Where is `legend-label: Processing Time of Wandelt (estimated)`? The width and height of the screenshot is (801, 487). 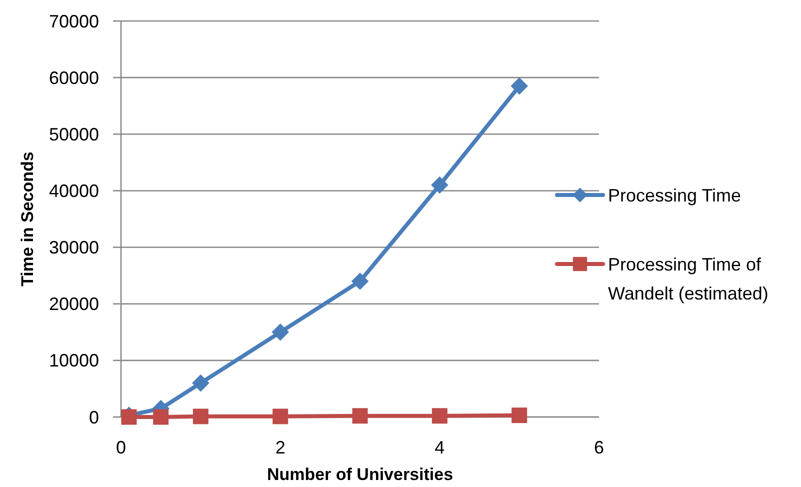
legend-label: Processing Time of Wandelt (estimated) is located at coordinates (688, 279).